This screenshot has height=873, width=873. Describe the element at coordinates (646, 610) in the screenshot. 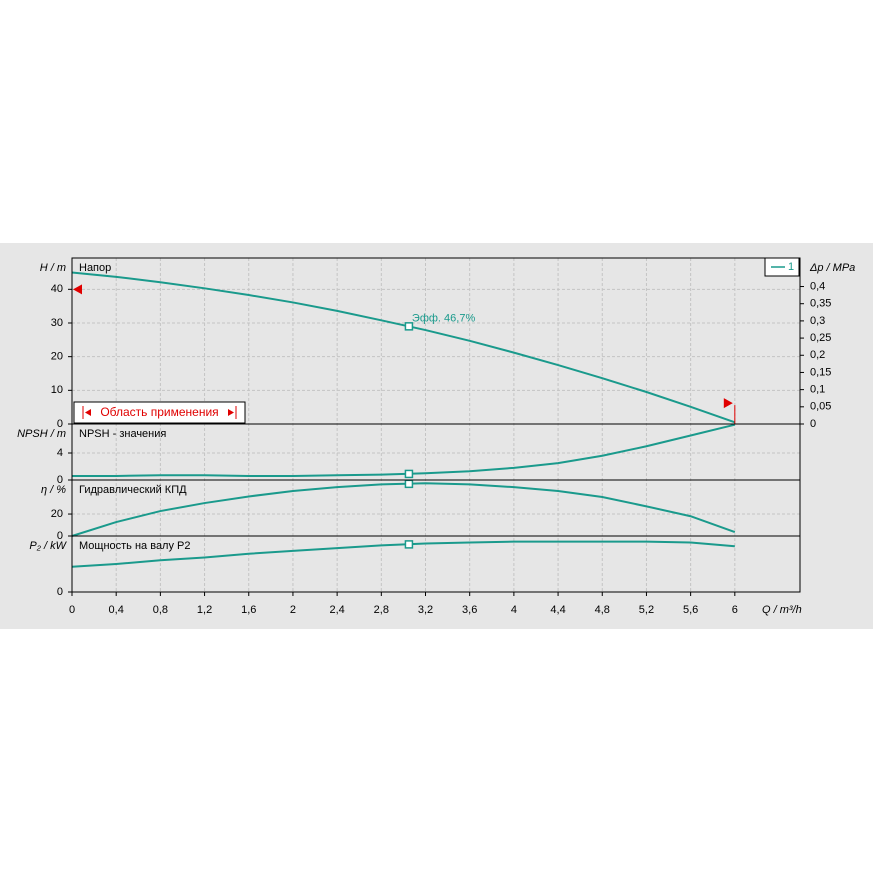

I see `x-tick-label: 5,2` at that location.